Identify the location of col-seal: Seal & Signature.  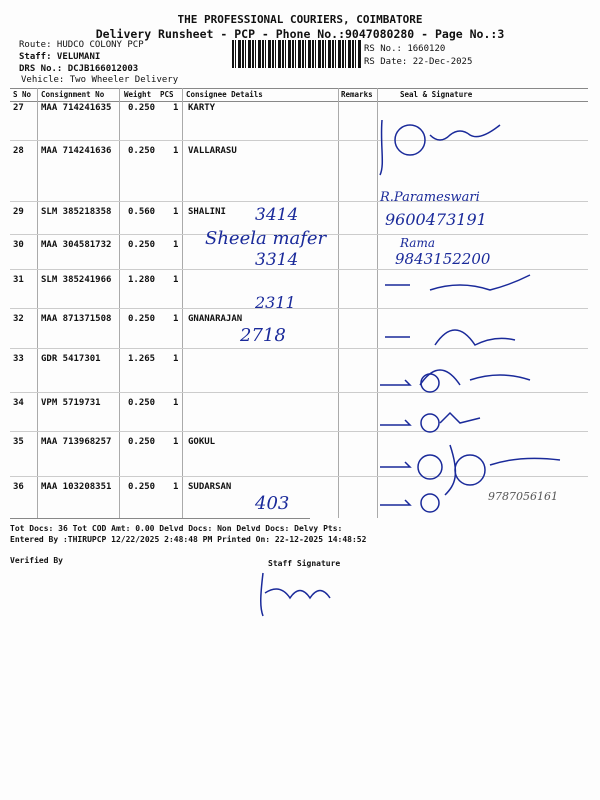
(436, 94).